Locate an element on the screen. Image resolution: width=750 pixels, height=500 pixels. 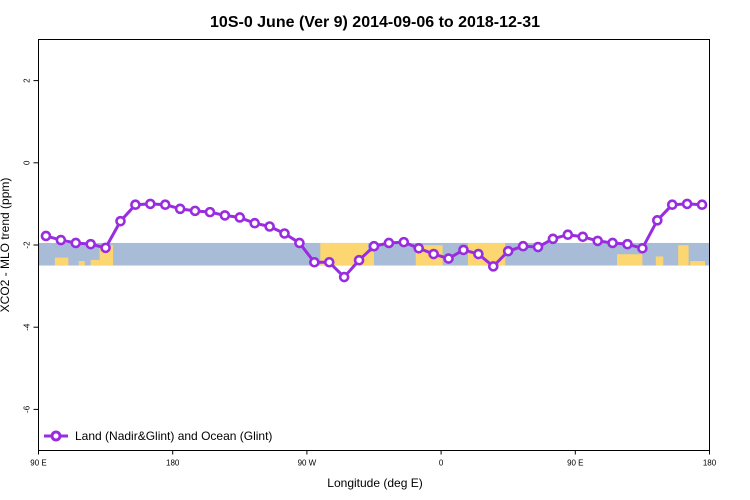
y-tick-label: -2 is located at coordinates (27, 245).